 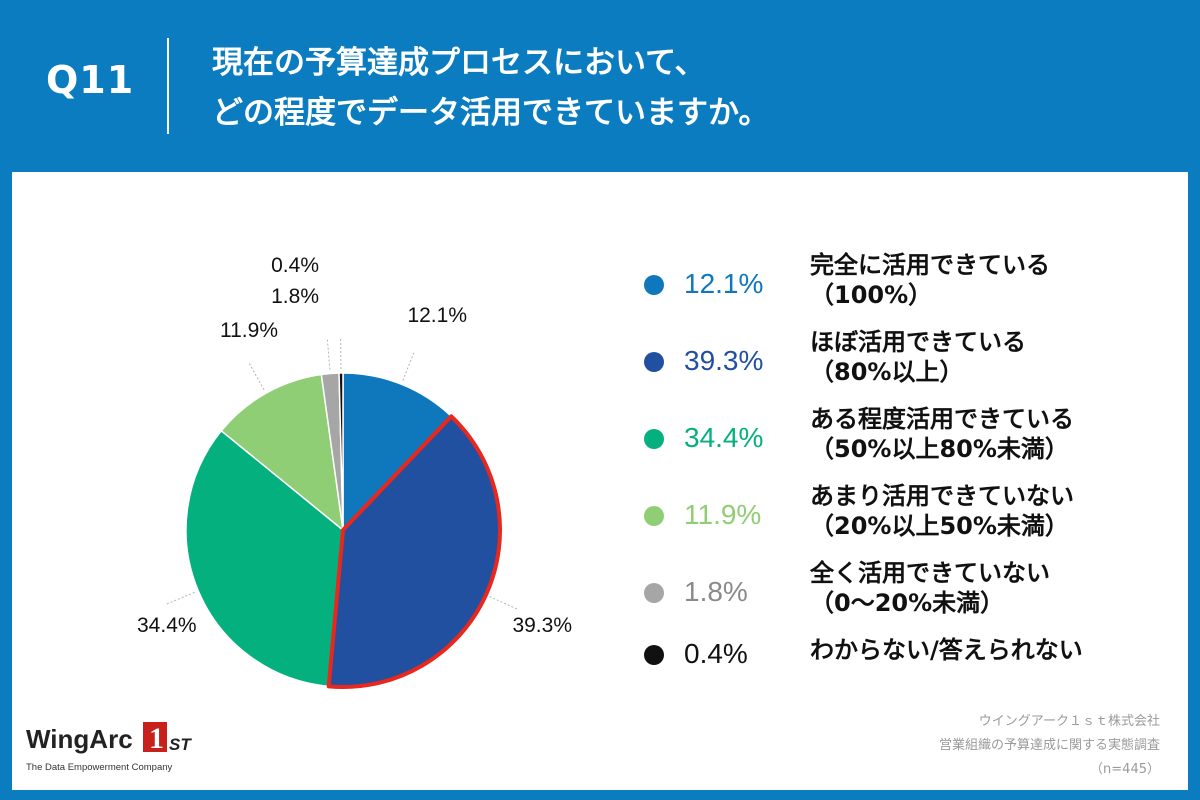 I want to click on legend-percent: 34.4%, so click(x=724, y=437).